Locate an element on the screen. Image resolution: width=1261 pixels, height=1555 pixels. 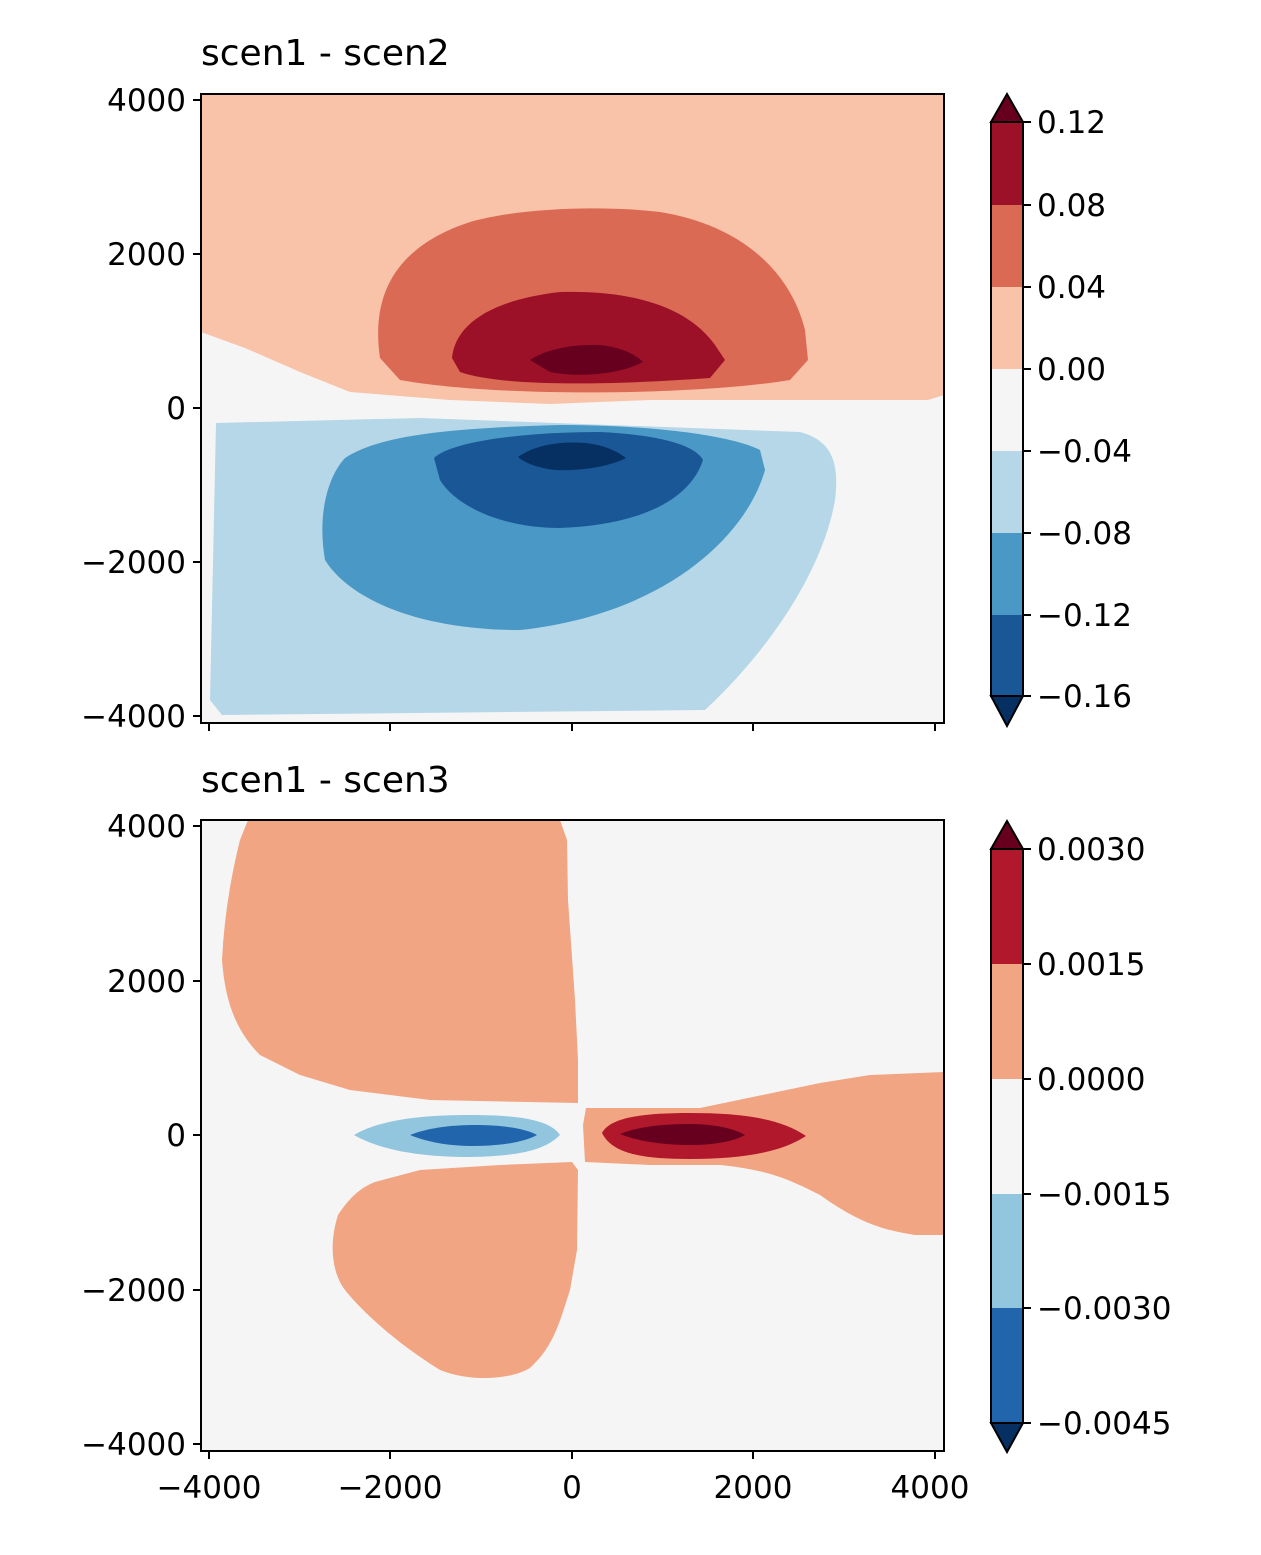
contour-0.0000-to-0.0015-right is located at coordinates (763, 1153).